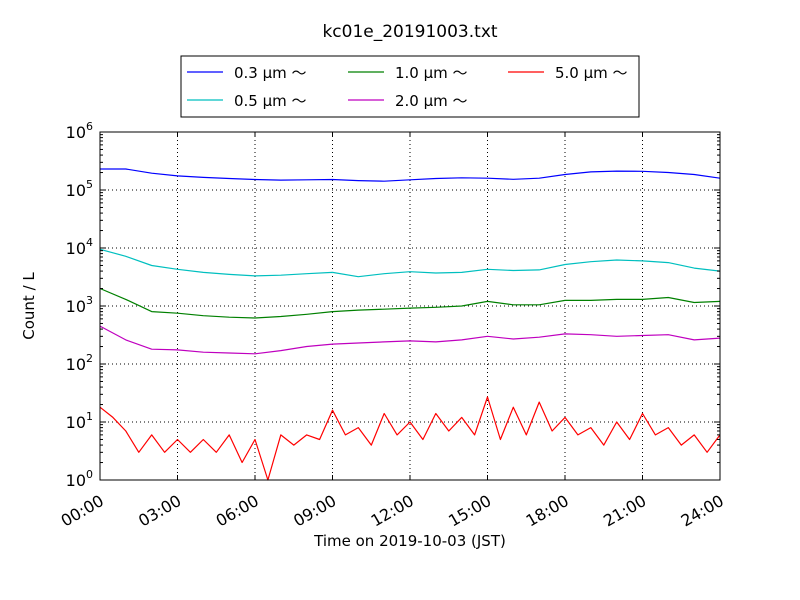 This screenshot has width=800, height=600. Describe the element at coordinates (270, 73) in the screenshot. I see `legend-label-0: 0.3 μm ～` at that location.